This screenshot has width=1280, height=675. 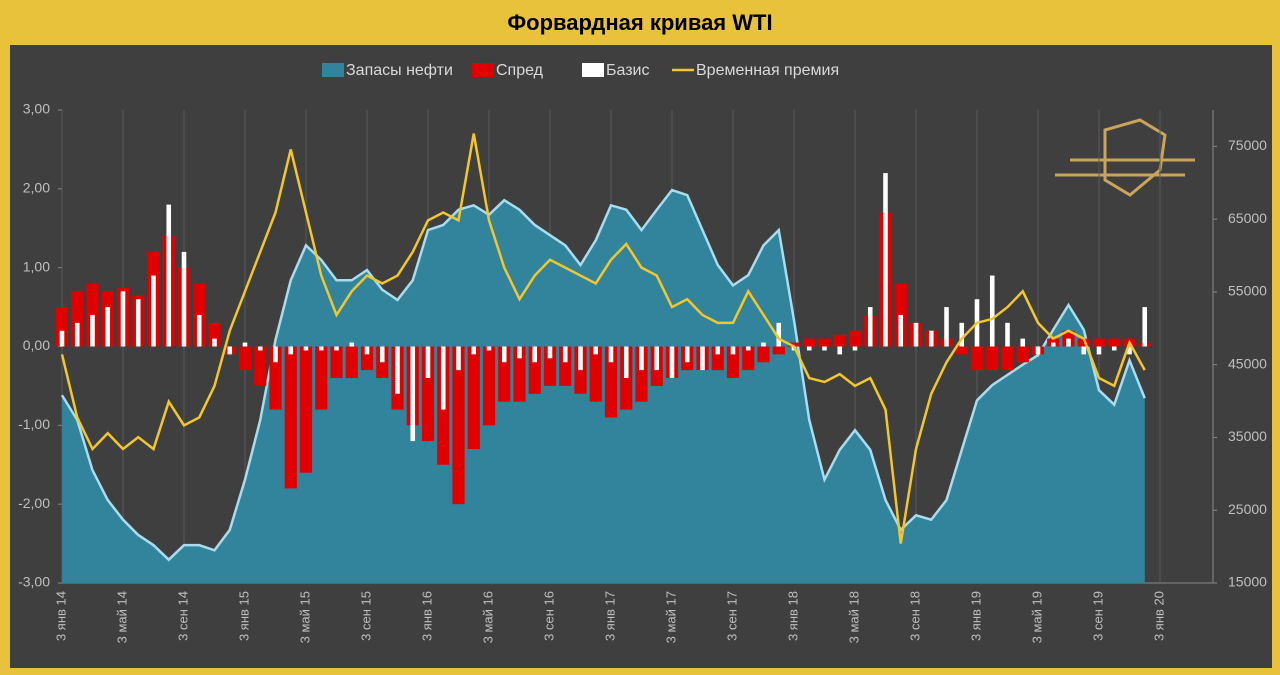 I want to click on y2-tick-label: 45000, so click(x=1247, y=363).